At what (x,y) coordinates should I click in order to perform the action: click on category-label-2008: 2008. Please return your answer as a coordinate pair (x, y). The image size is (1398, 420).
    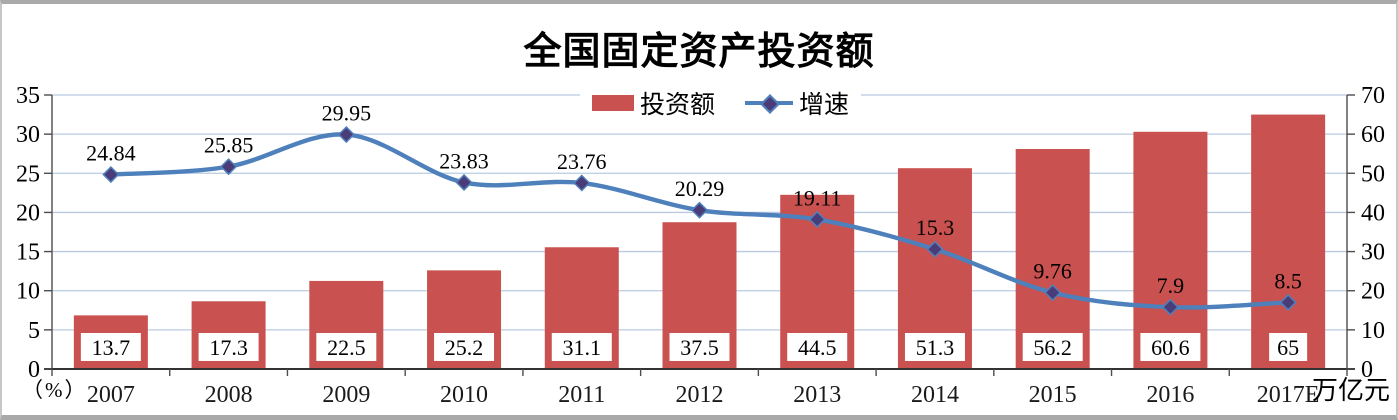
    Looking at the image, I should click on (229, 395).